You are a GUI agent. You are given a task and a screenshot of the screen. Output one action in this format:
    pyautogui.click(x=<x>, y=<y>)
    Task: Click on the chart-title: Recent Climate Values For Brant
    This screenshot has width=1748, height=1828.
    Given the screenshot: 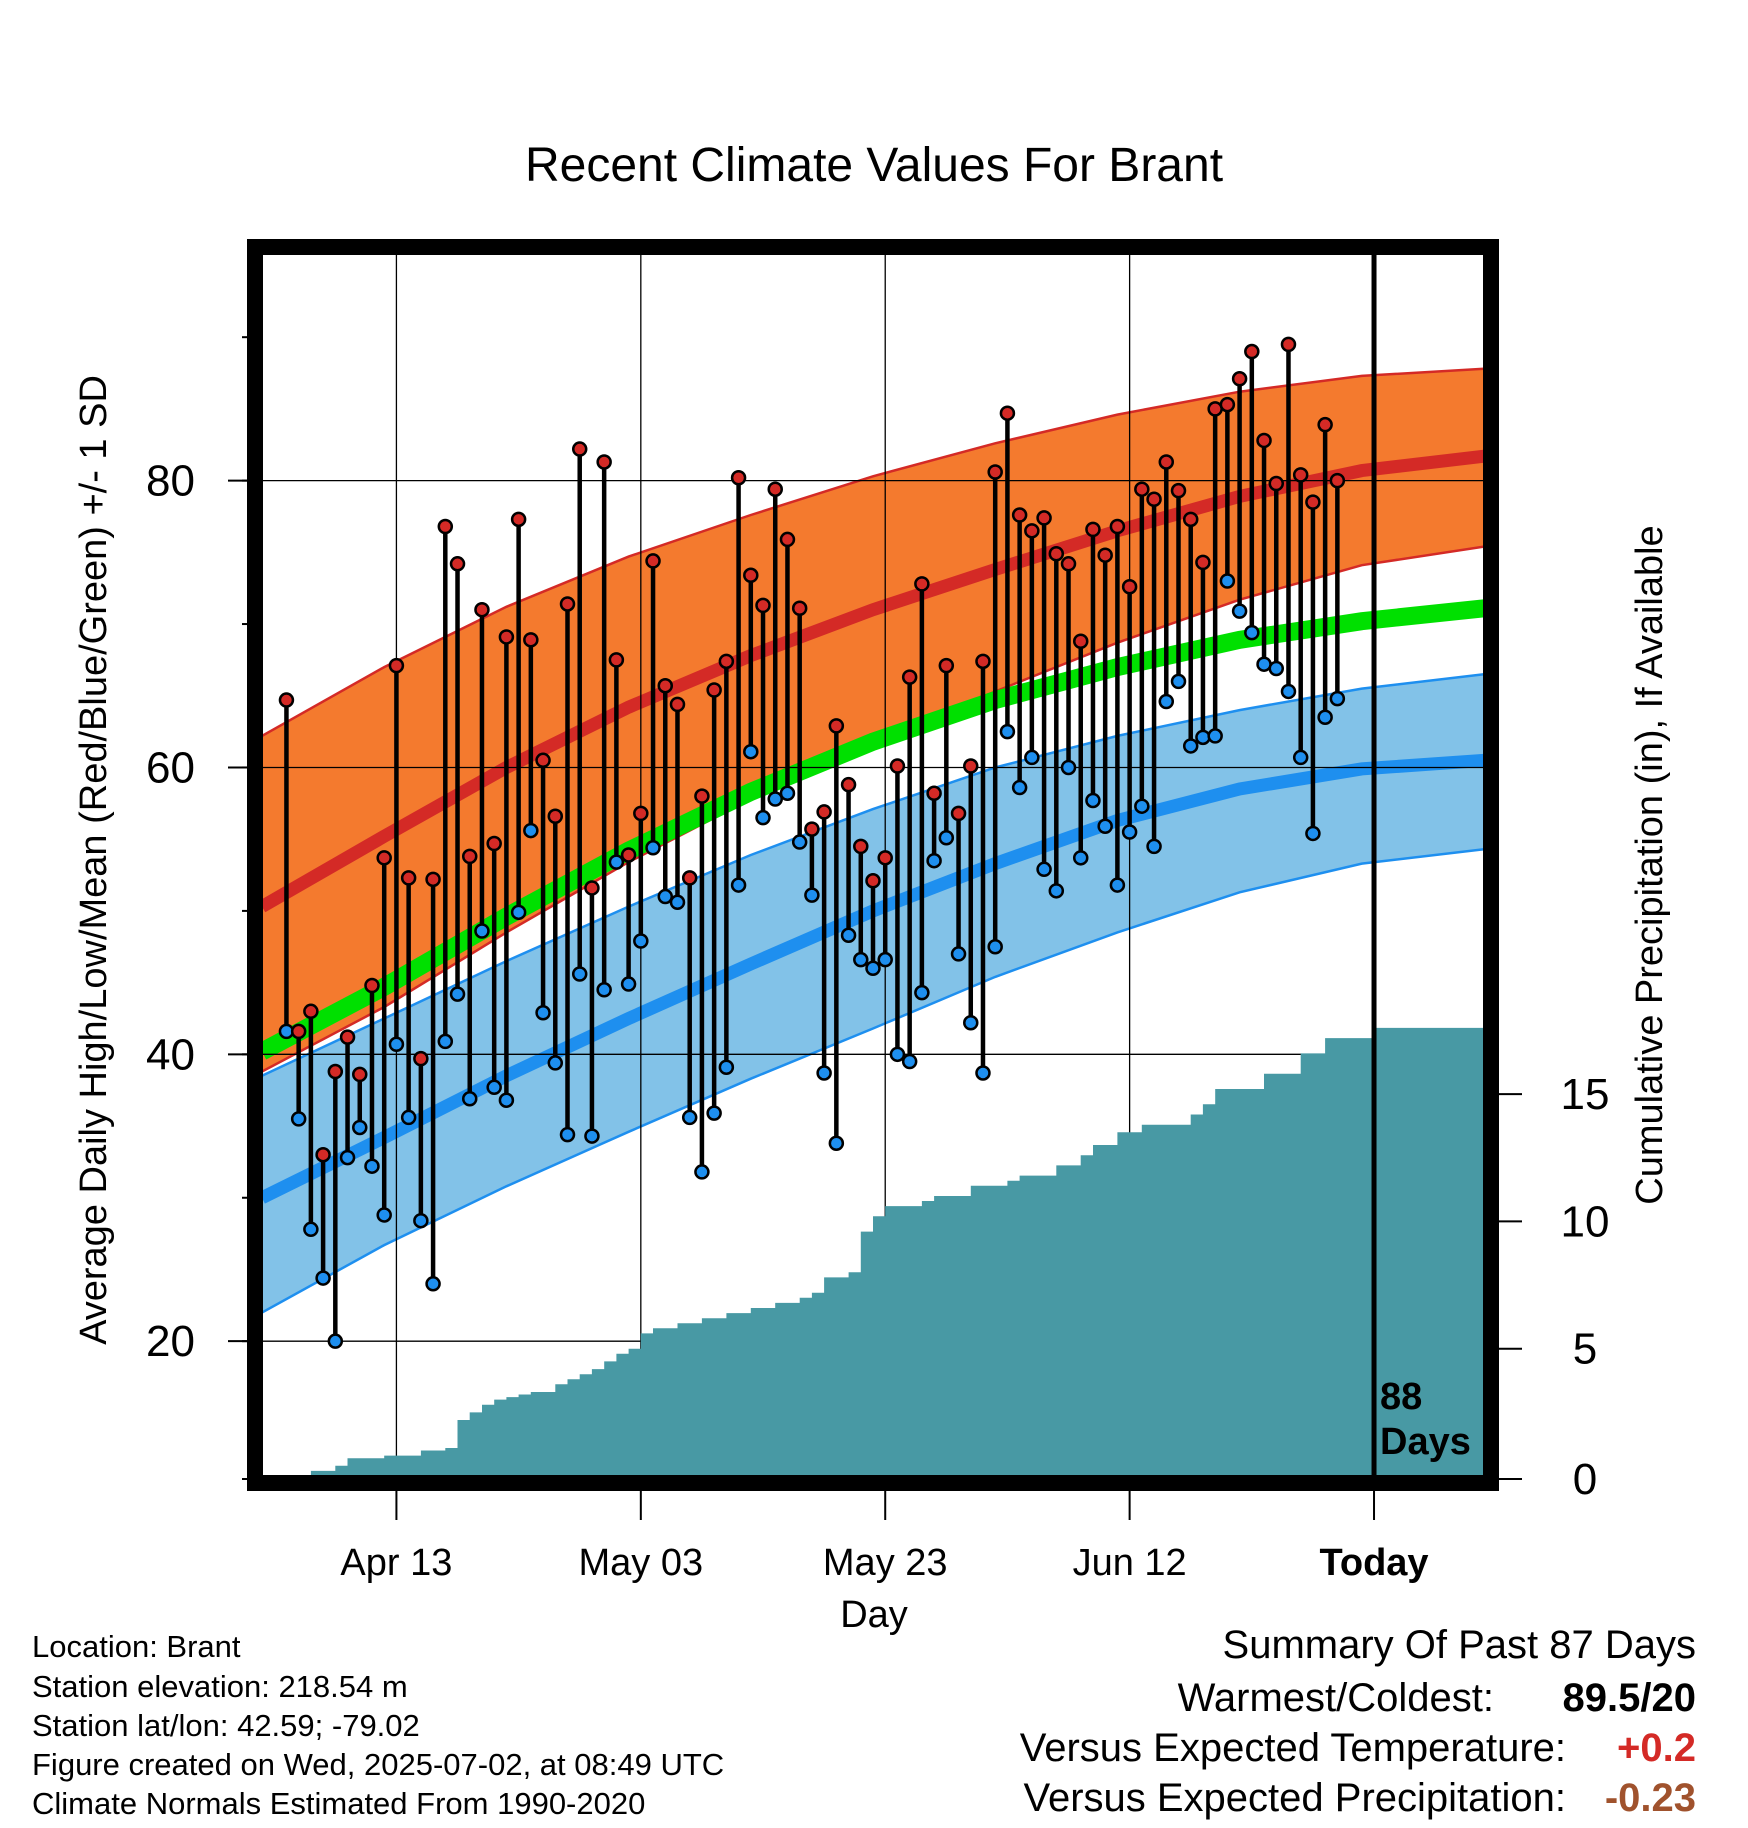 What is the action you would take?
    pyautogui.click(x=874, y=165)
    